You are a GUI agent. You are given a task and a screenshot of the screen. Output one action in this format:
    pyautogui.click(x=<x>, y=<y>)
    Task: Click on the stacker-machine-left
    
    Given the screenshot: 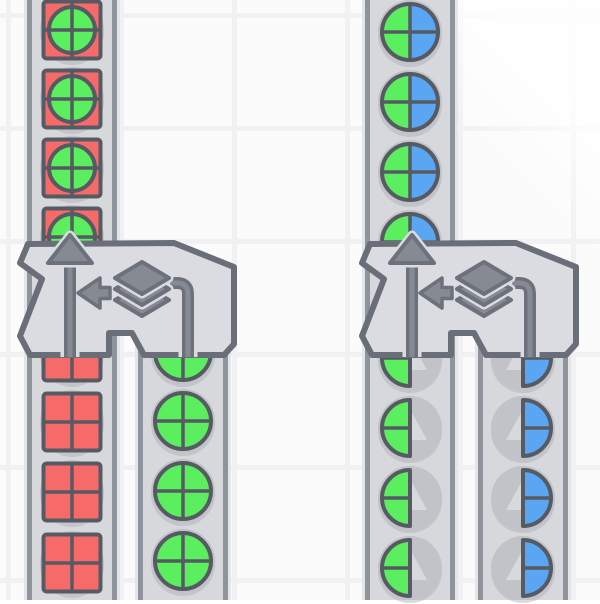 What is the action you would take?
    pyautogui.click(x=127, y=296)
    